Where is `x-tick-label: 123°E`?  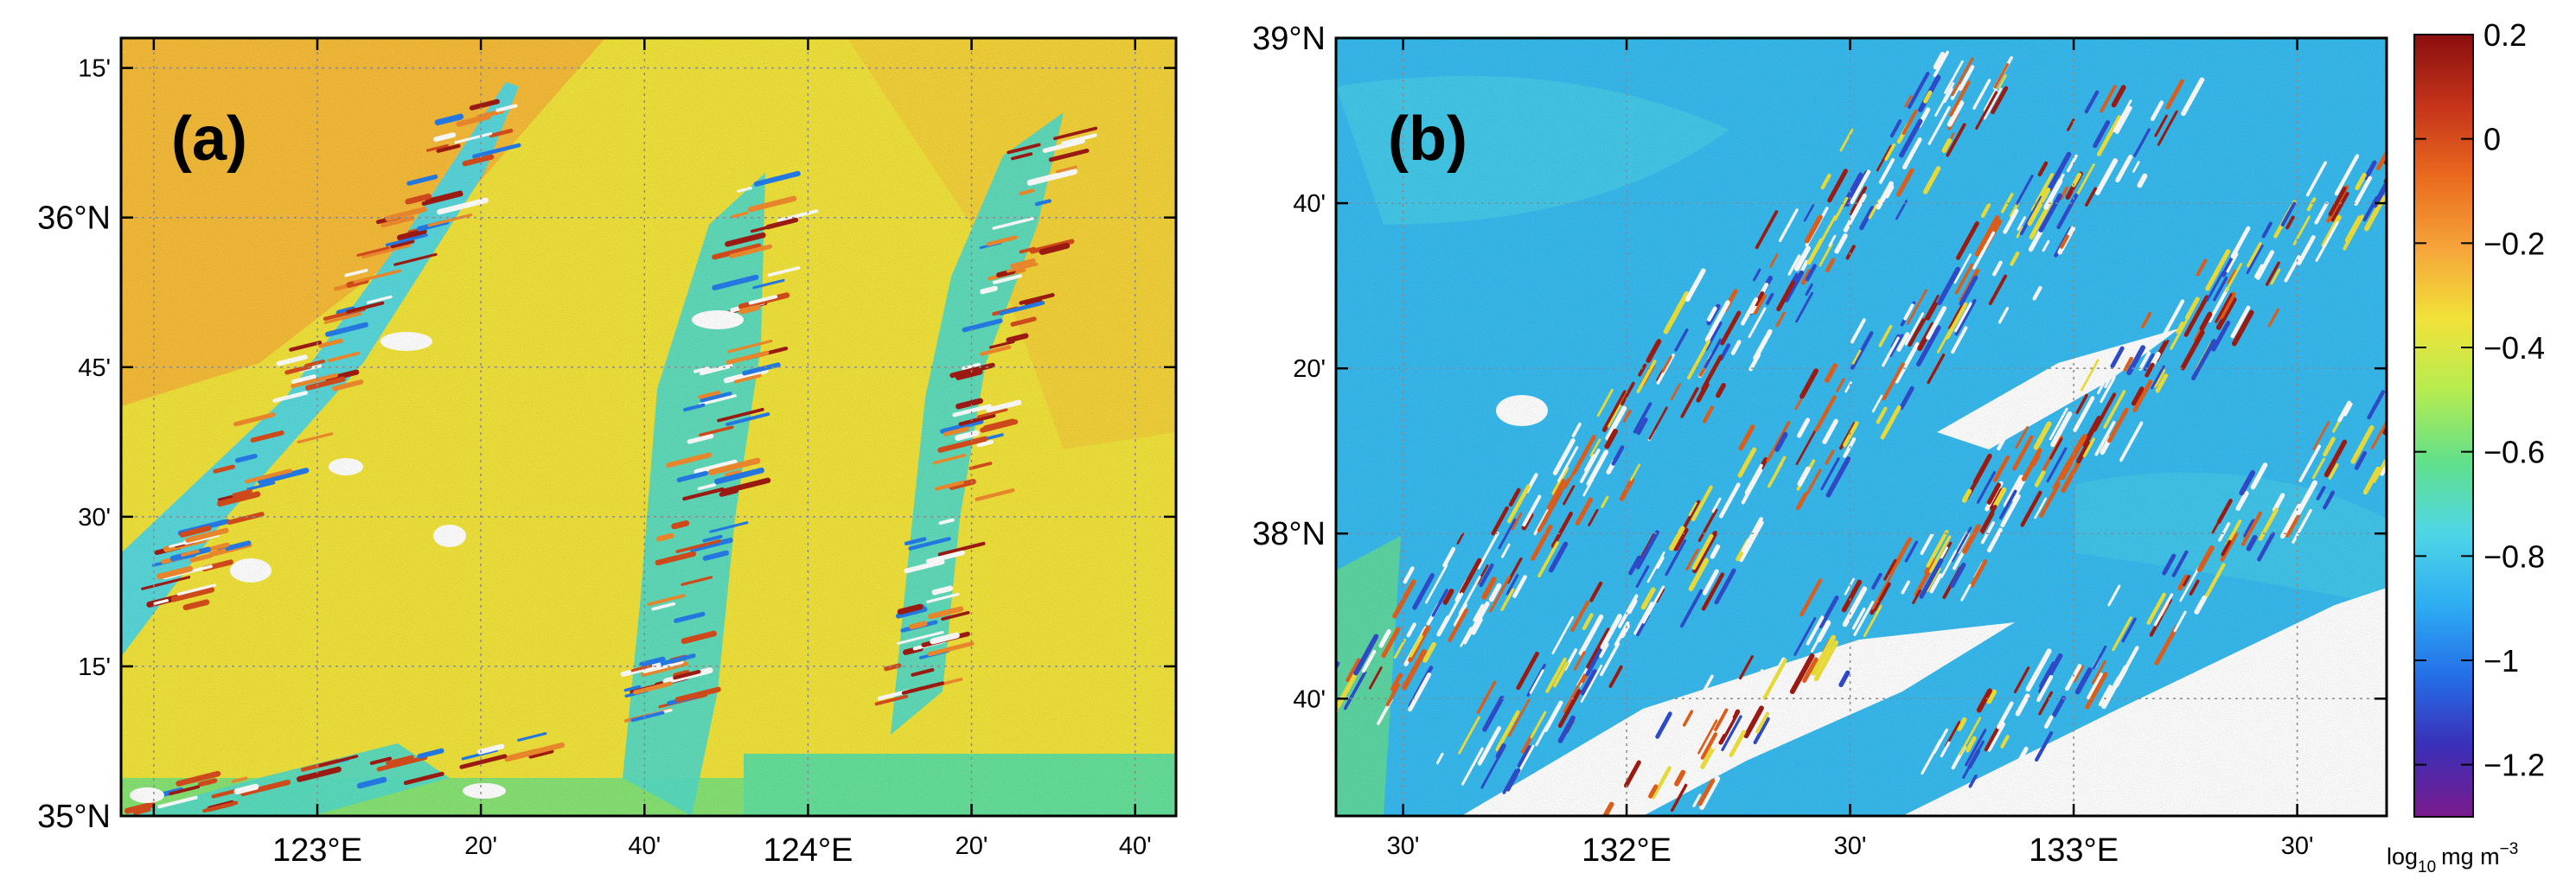 x-tick-label: 123°E is located at coordinates (317, 850).